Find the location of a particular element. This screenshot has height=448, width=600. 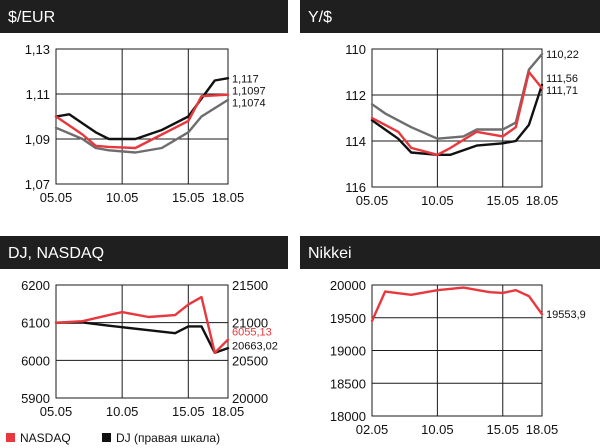

y2-tick-label: 20500 is located at coordinates (250, 360).